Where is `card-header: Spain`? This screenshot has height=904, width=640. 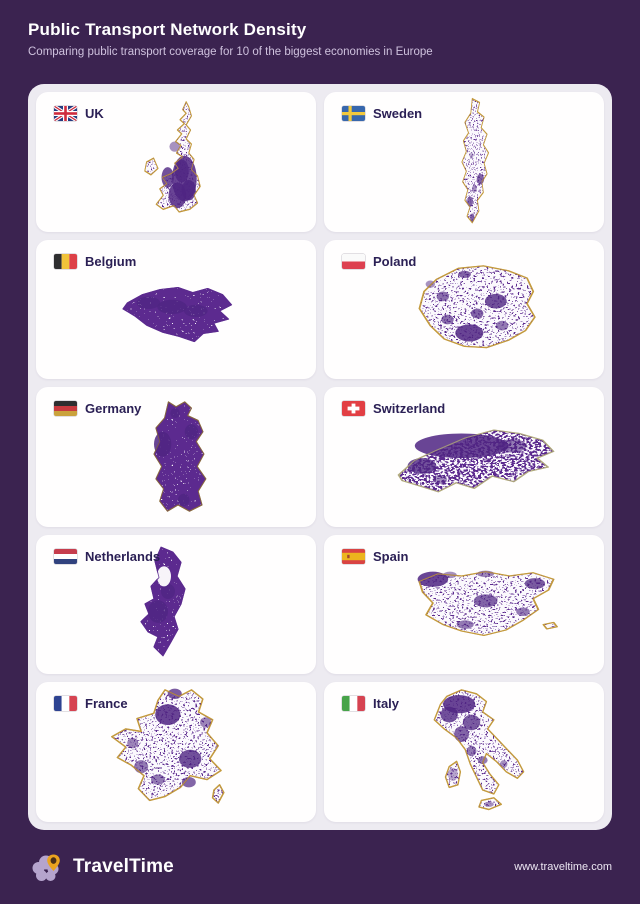 card-header: Spain is located at coordinates (375, 556).